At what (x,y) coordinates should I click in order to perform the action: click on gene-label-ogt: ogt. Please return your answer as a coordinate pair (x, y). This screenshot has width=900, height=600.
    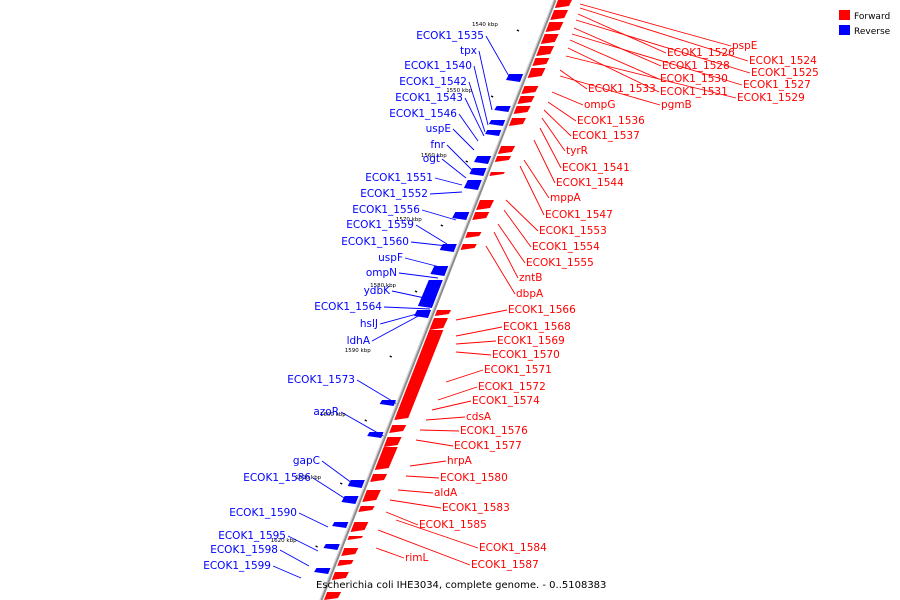
    Looking at the image, I should click on (431, 159).